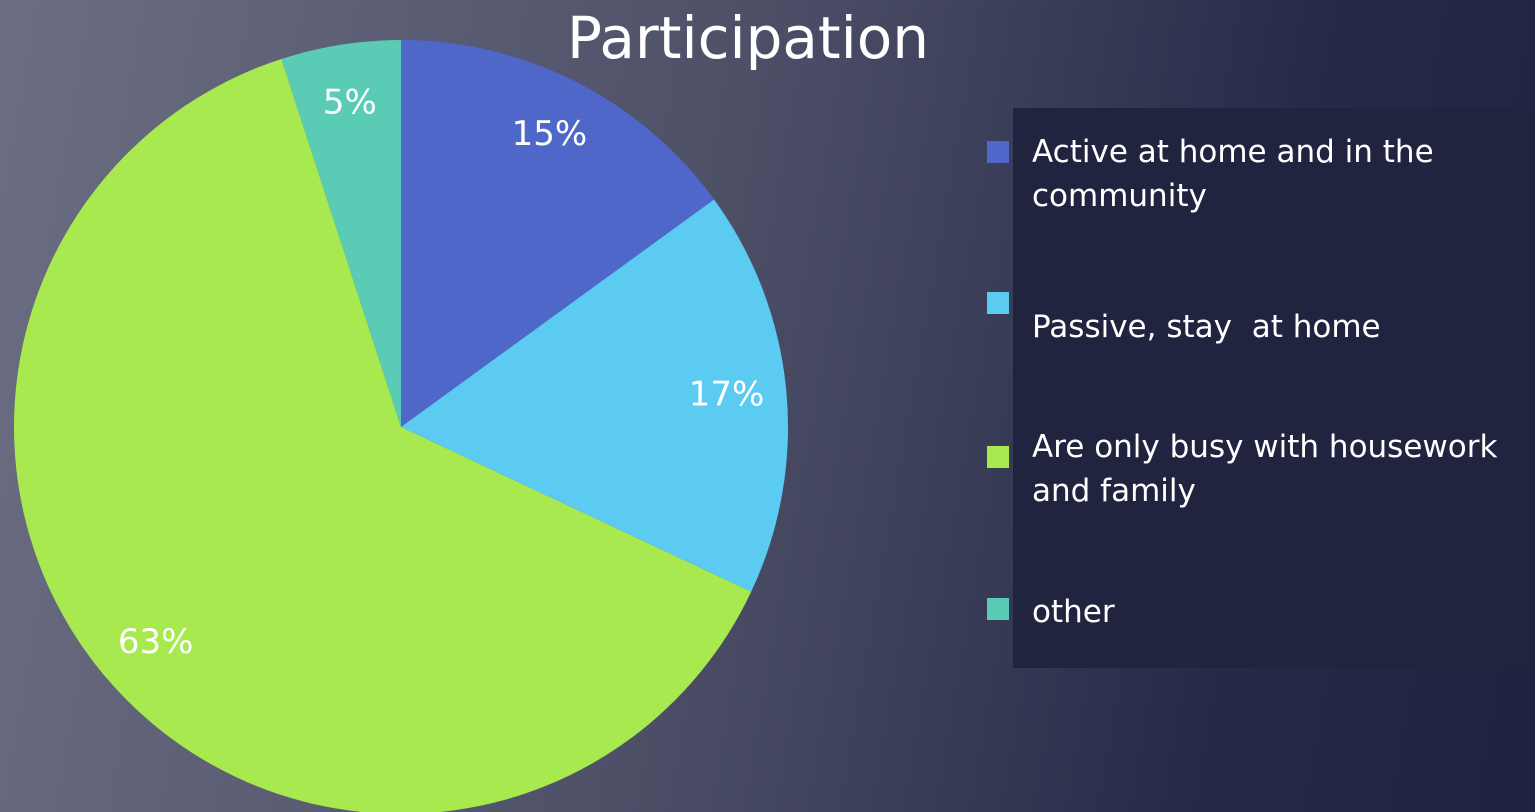 The width and height of the screenshot is (1535, 812). Describe the element at coordinates (748, 38) in the screenshot. I see `chart-title: Participation` at that location.